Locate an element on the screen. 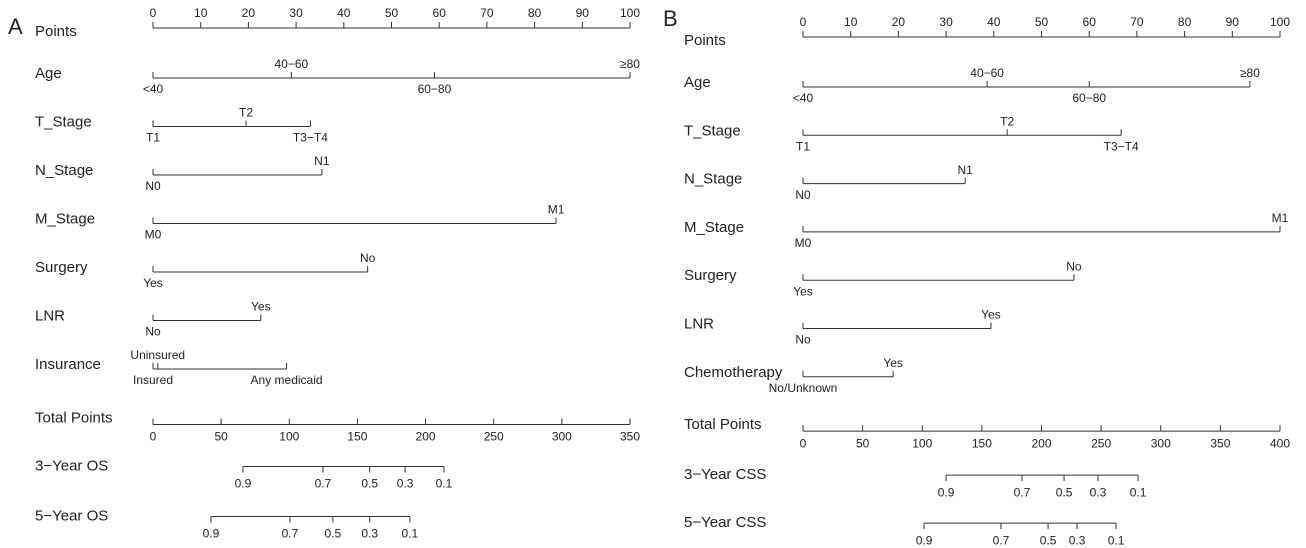 Image resolution: width=1306 pixels, height=548 pixels. panel-letter: A is located at coordinates (15, 26).